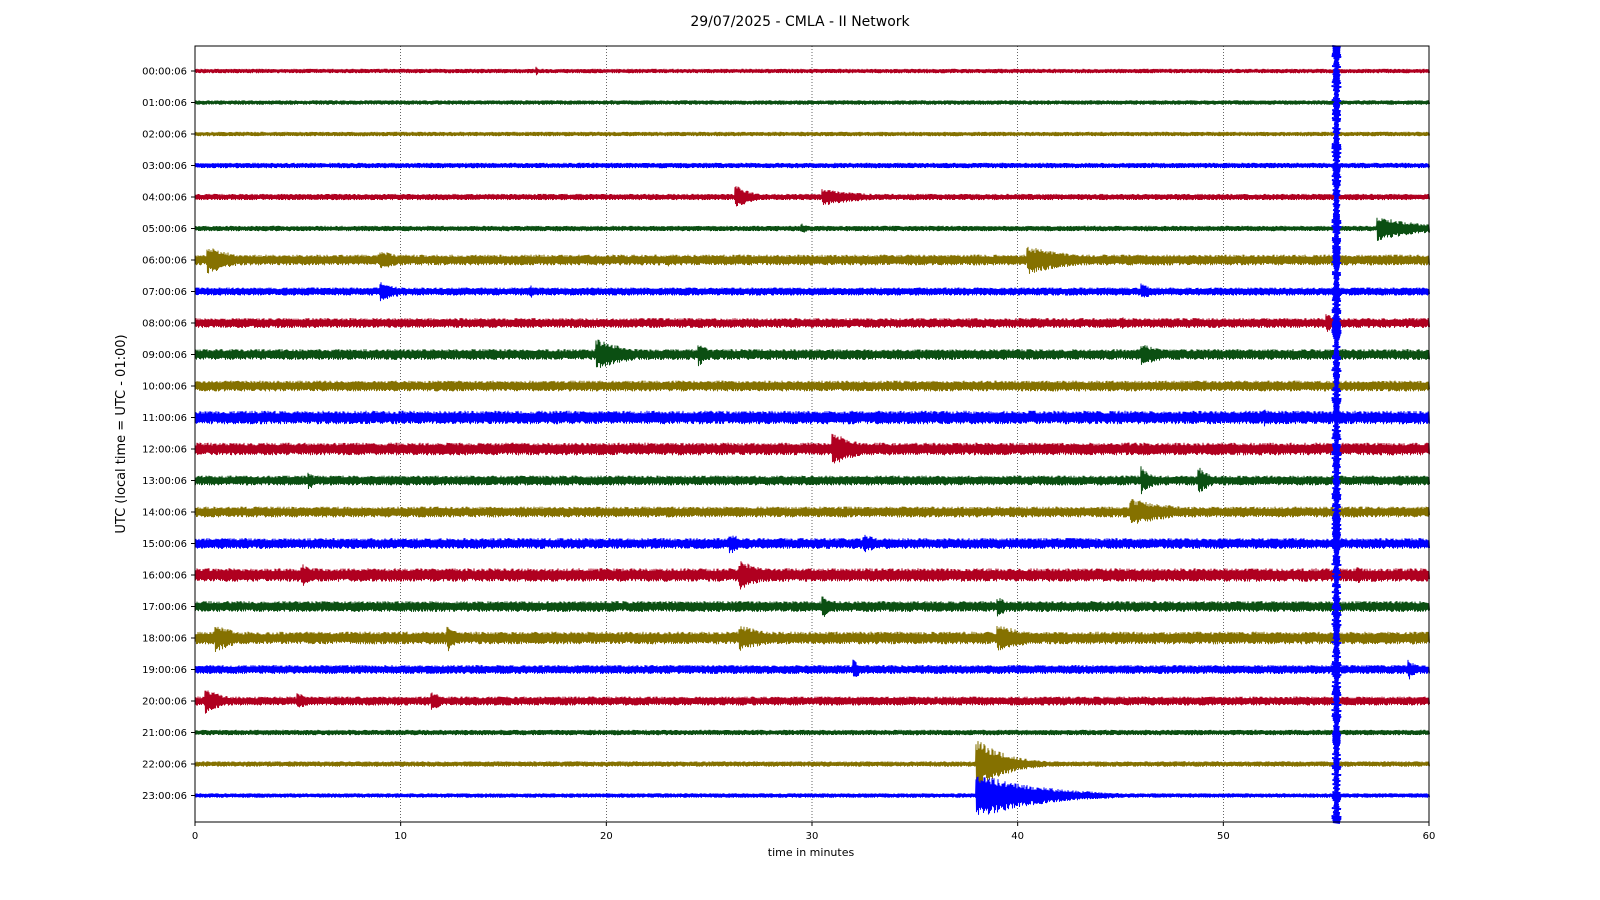  What do you see at coordinates (164, 261) in the screenshot?
I see `y-tick-label: 06:00:06` at bounding box center [164, 261].